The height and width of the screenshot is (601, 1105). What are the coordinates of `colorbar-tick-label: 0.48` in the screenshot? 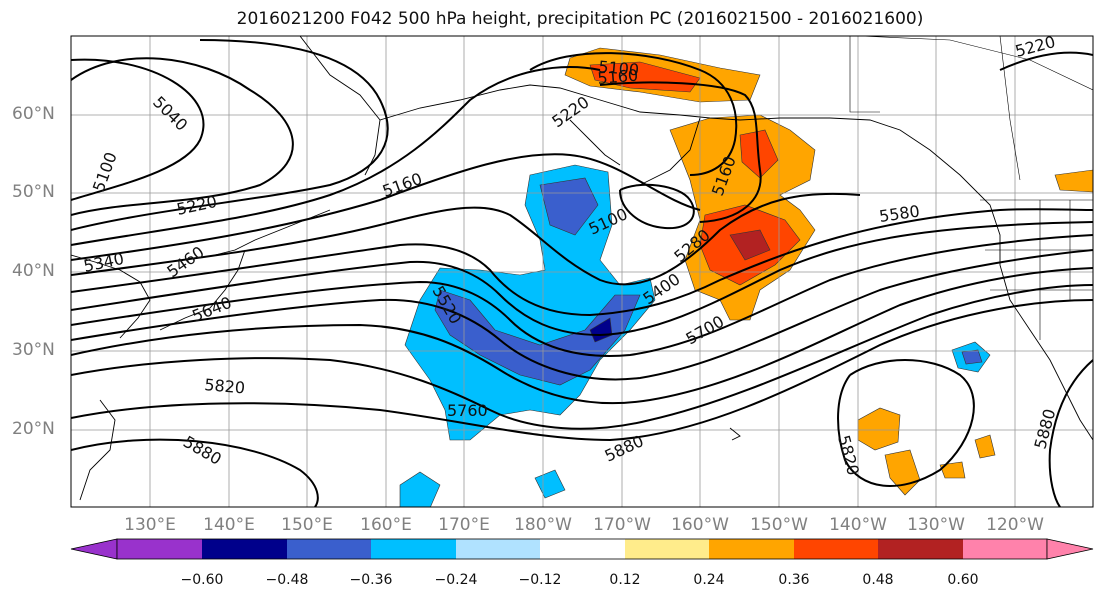 It's located at (878, 580).